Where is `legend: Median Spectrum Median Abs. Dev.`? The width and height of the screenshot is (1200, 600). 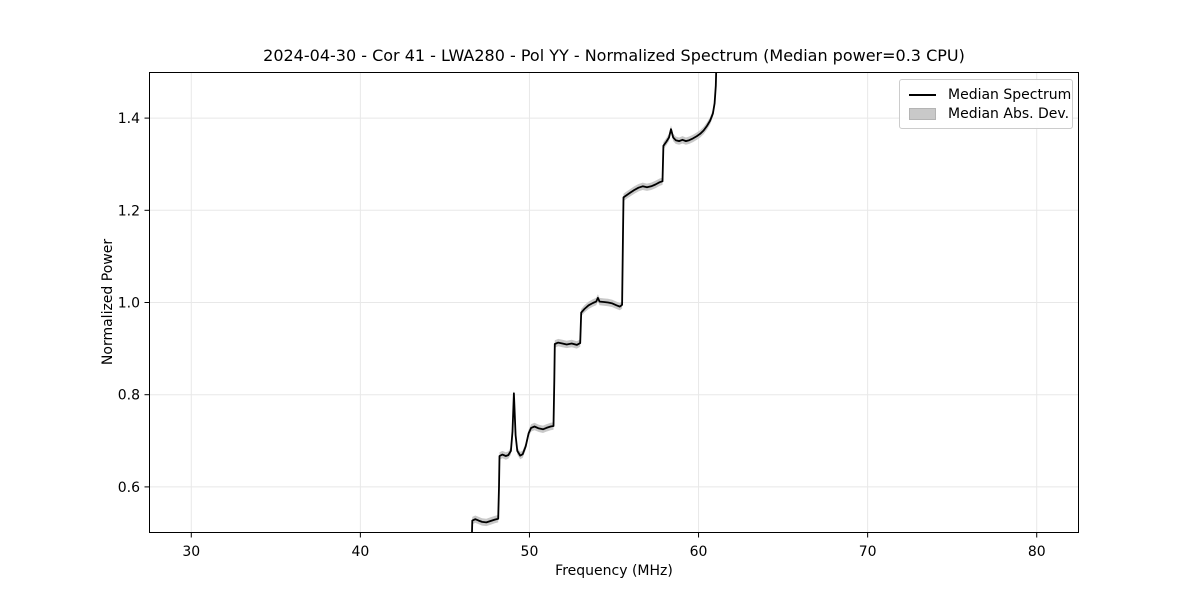 legend: Median Spectrum Median Abs. Dev. is located at coordinates (986, 104).